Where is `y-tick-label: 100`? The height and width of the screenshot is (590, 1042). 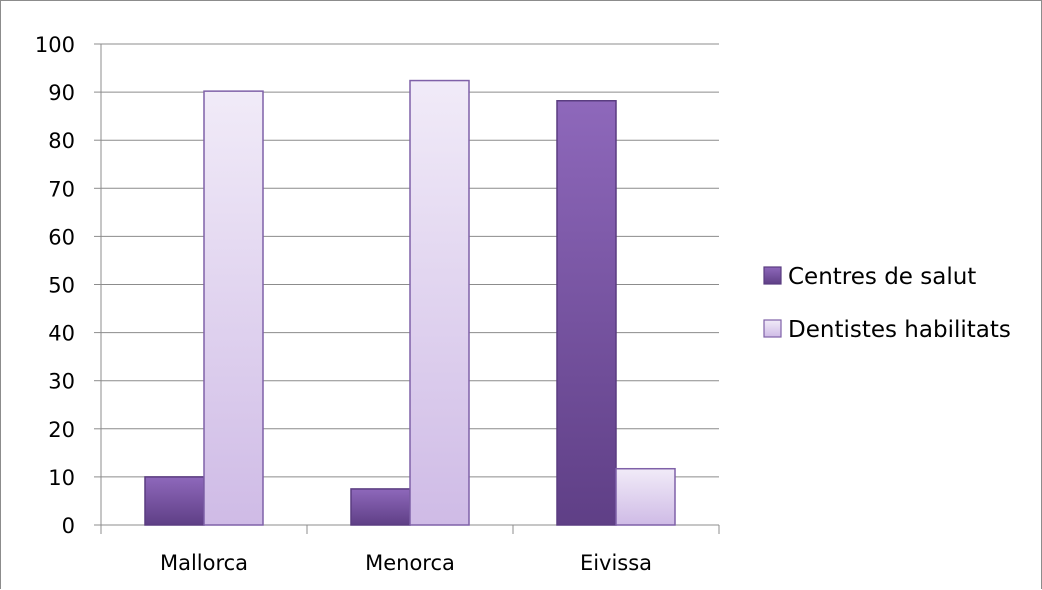
y-tick-label: 100 is located at coordinates (55, 45).